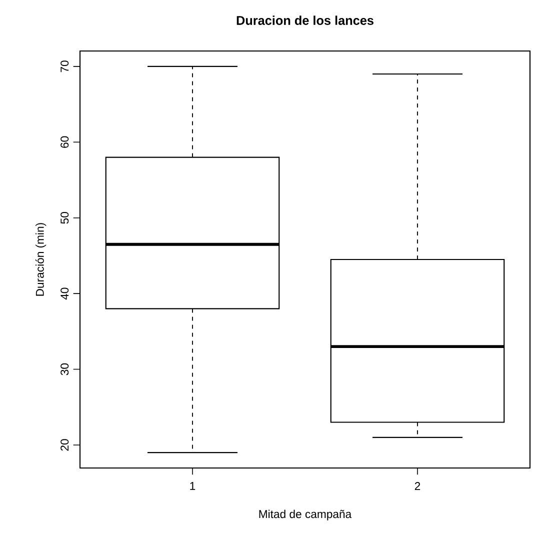  I want to click on y-tick-label: 50, so click(64, 218).